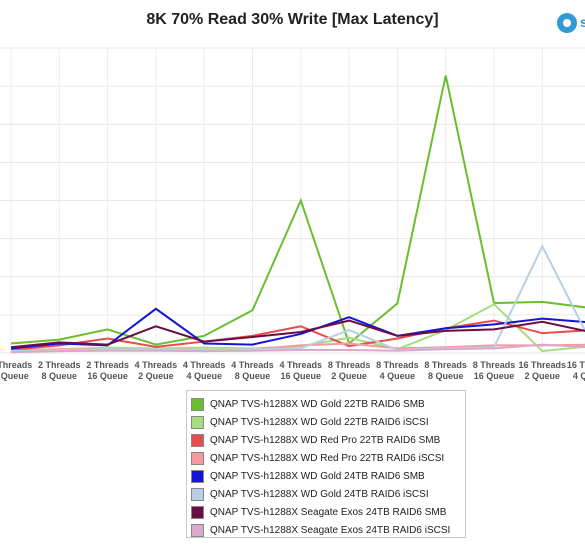 The image size is (585, 544). What do you see at coordinates (567, 23) in the screenshot?
I see `logo-circle-icon` at bounding box center [567, 23].